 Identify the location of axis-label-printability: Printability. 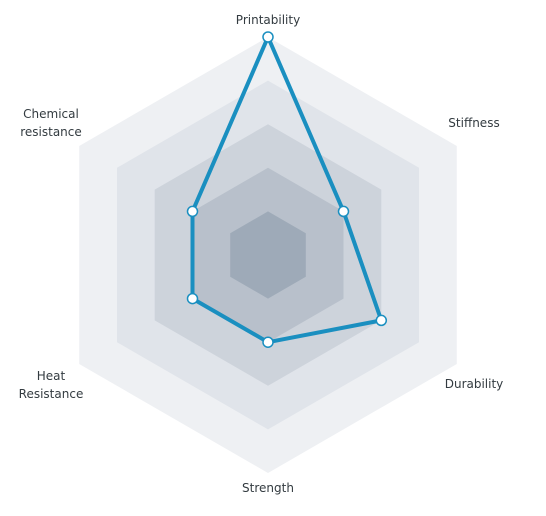
(268, 20).